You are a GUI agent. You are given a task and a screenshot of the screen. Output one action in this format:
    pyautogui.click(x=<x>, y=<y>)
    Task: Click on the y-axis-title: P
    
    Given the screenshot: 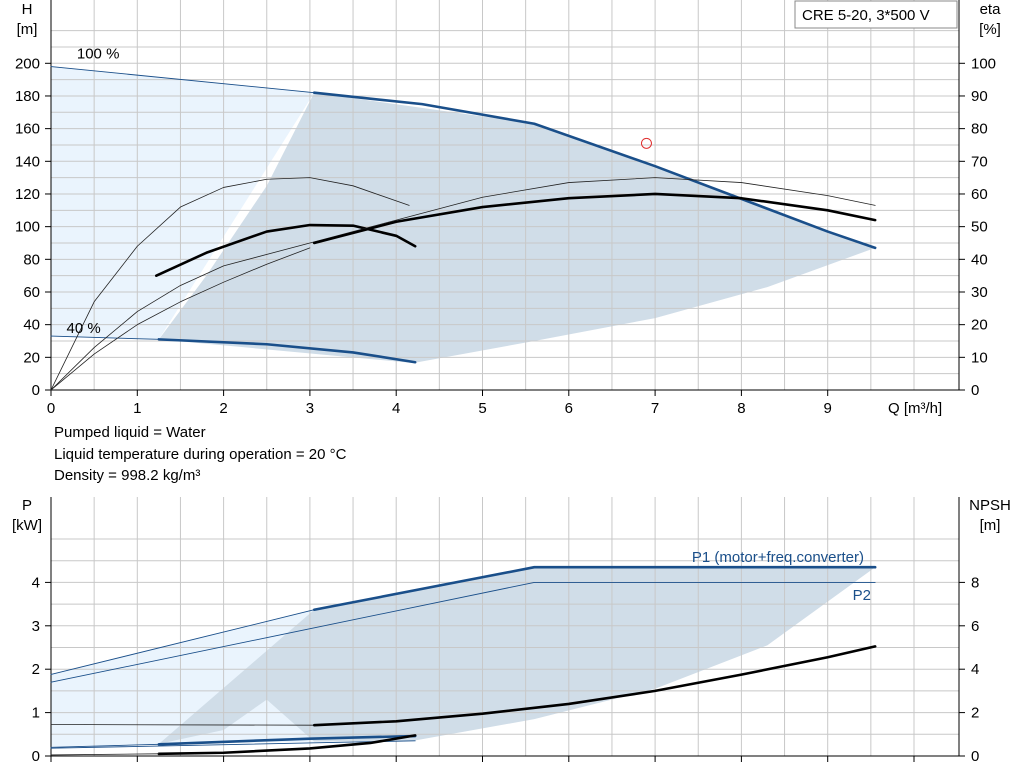 What is the action you would take?
    pyautogui.click(x=27, y=505)
    